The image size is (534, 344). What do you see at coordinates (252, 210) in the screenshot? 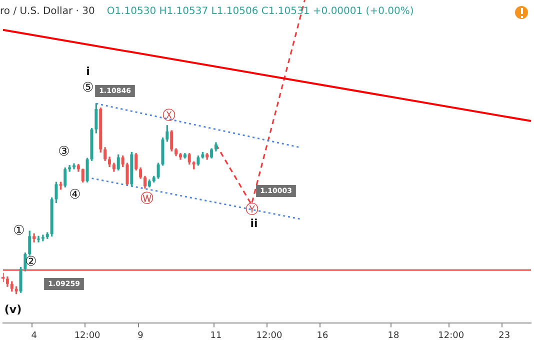
I see `annotation: Ⓨ` at bounding box center [252, 210].